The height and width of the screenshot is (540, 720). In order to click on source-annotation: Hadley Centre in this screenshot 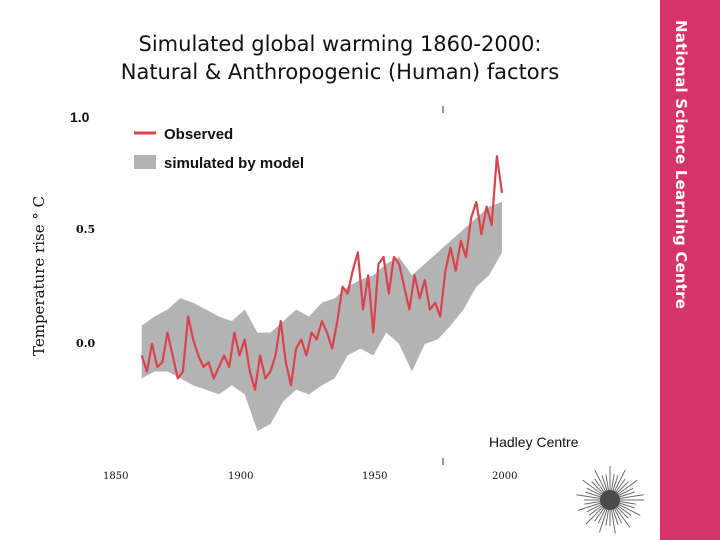, I will do `click(534, 442)`.